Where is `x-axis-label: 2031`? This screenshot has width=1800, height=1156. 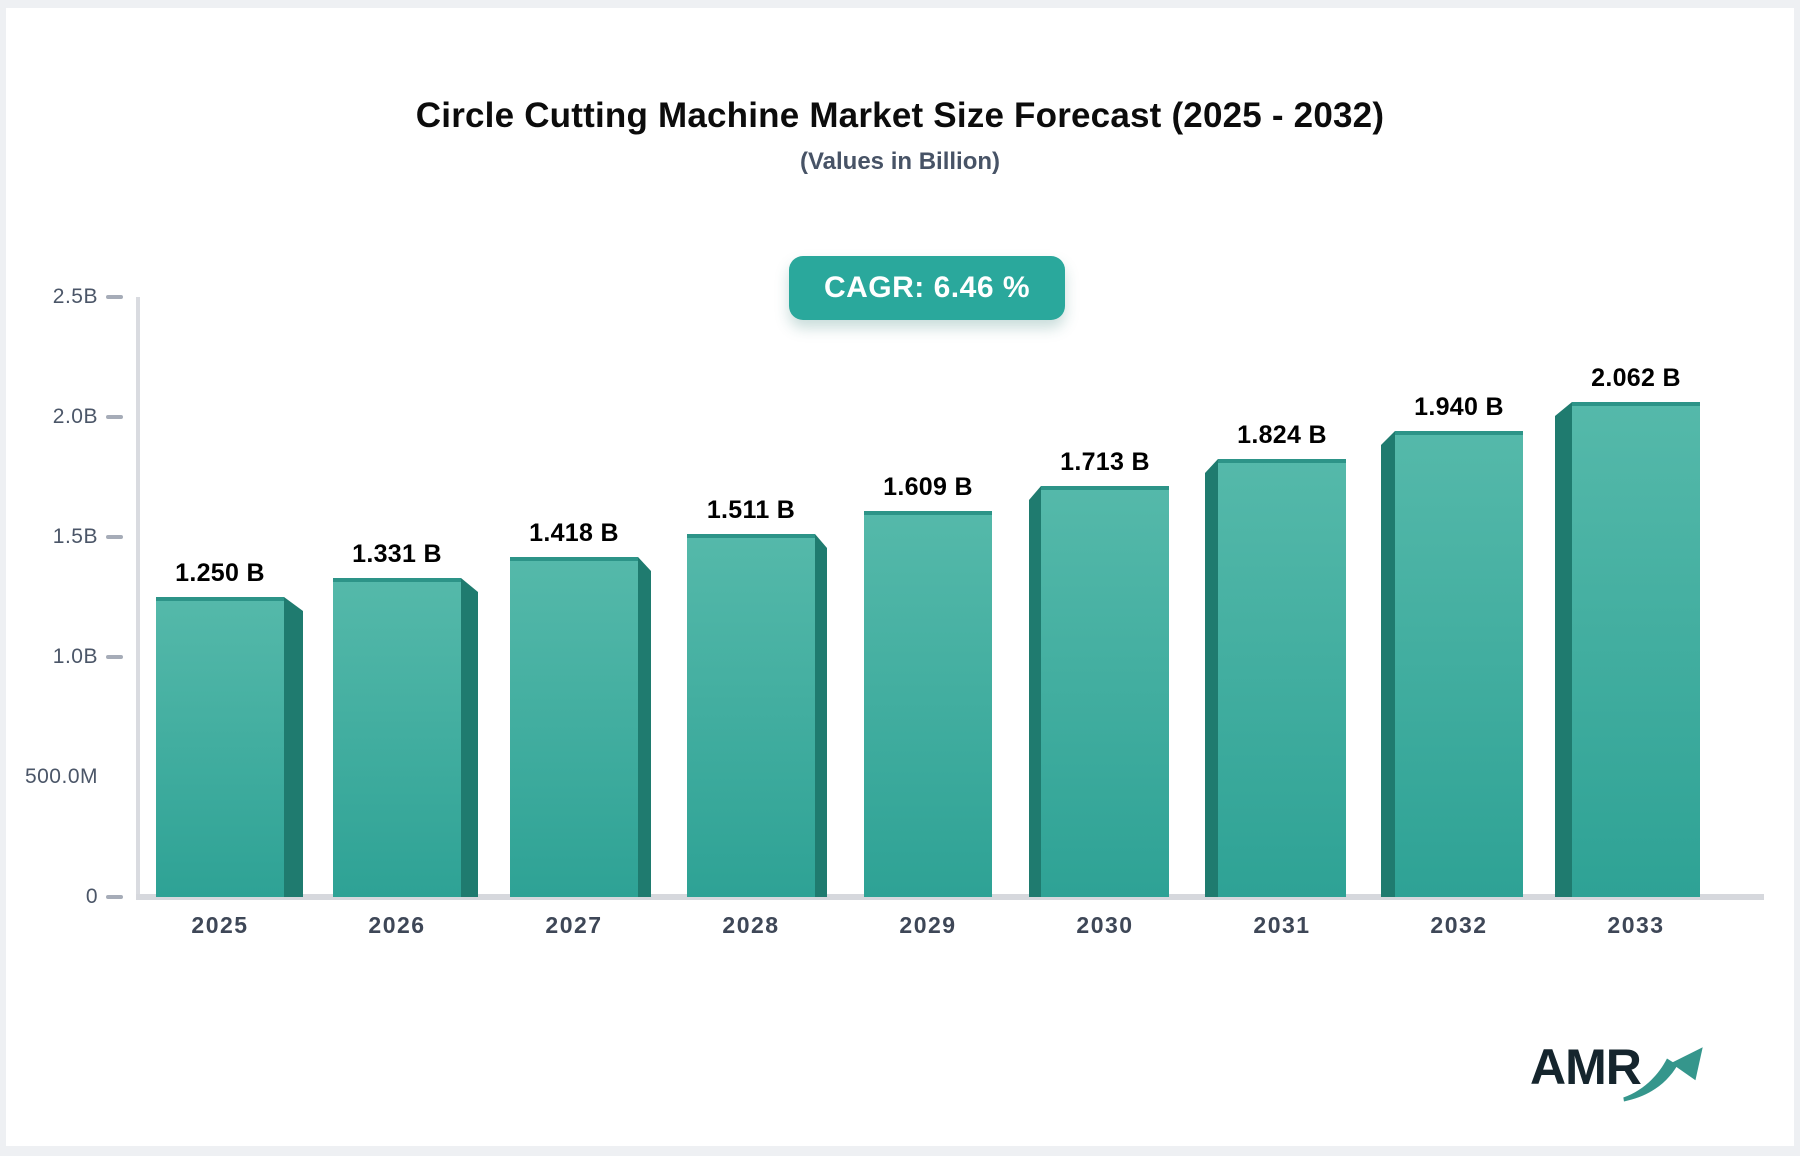 x-axis-label: 2031 is located at coordinates (1282, 925).